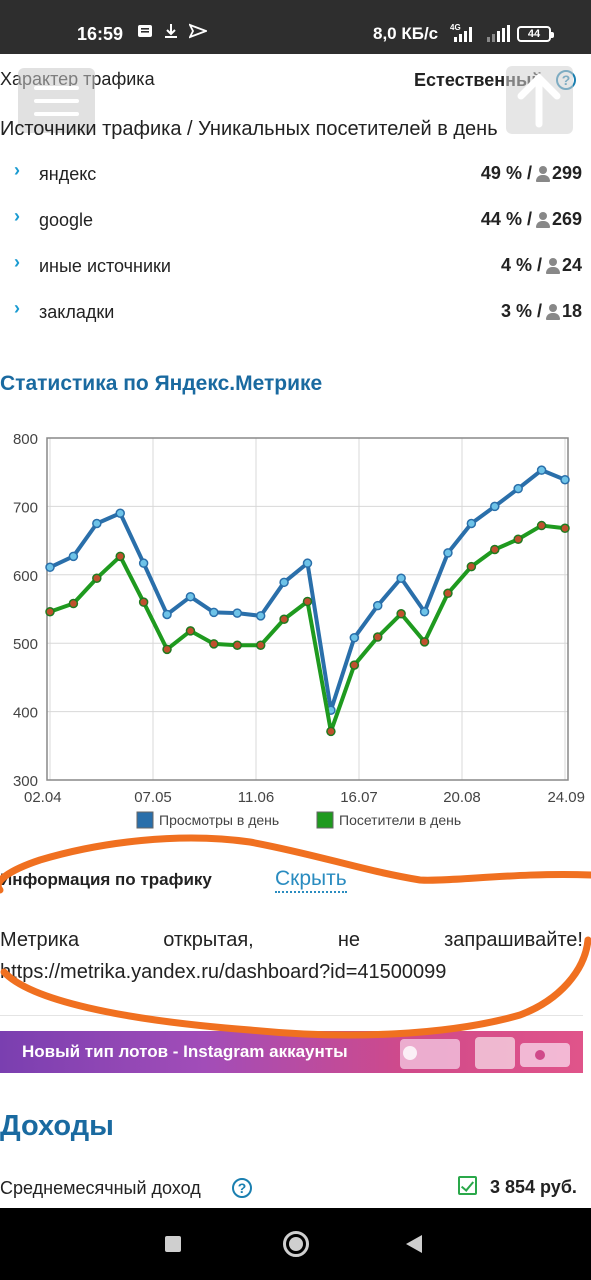  I want to click on home-button, so click(296, 1244).